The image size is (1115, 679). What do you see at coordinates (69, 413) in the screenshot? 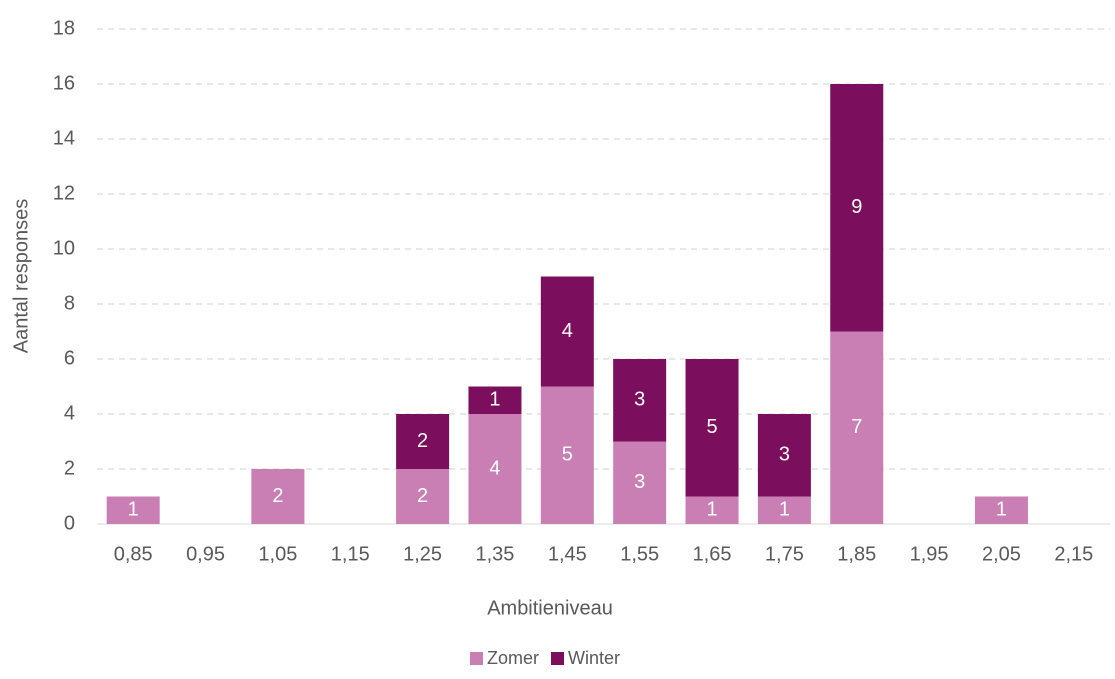
I see `y-tick-label: 4` at bounding box center [69, 413].